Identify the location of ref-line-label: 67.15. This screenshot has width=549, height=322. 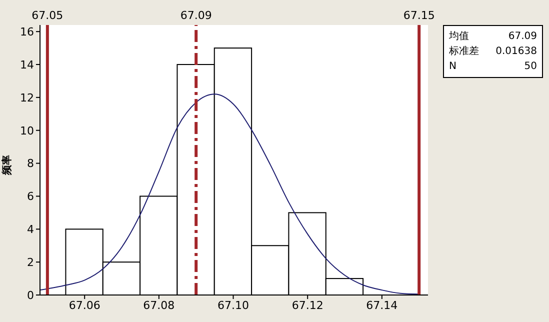
(419, 15).